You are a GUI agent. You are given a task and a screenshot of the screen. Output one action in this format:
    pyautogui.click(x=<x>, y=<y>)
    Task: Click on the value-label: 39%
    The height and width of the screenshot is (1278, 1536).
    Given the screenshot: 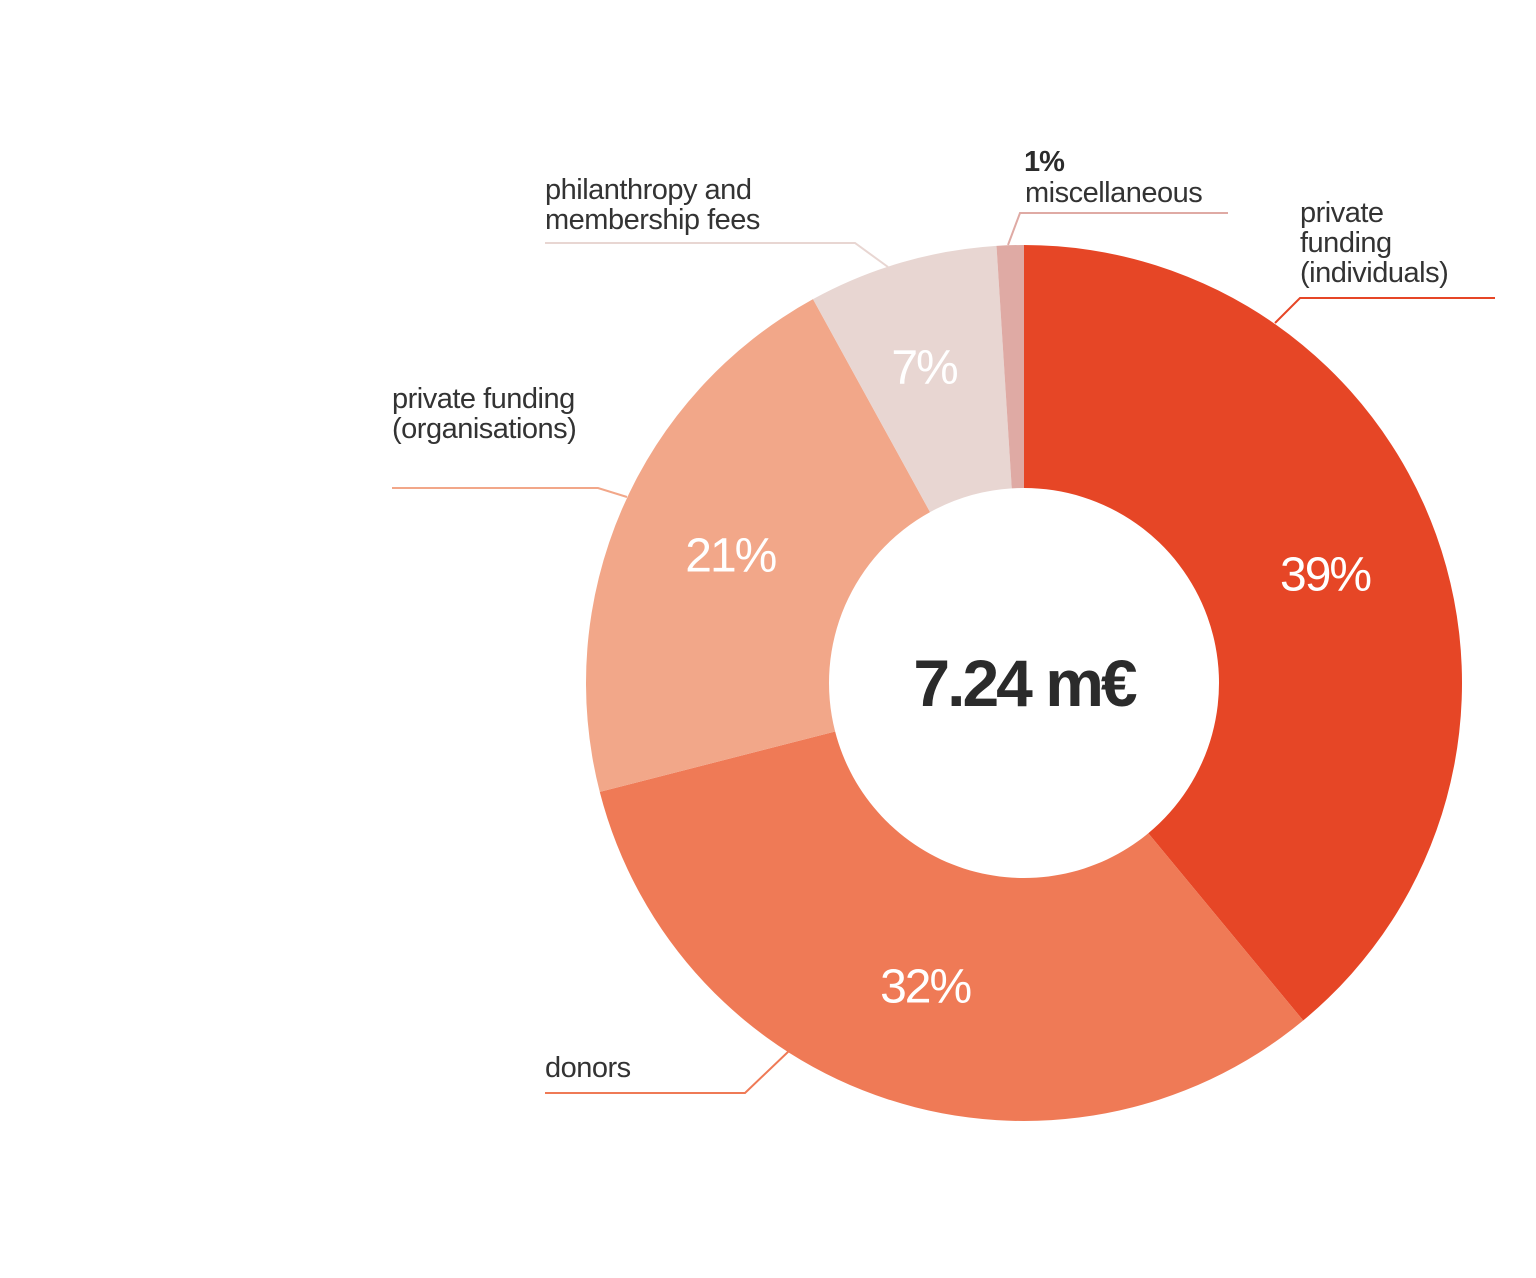 What is the action you would take?
    pyautogui.click(x=1326, y=575)
    